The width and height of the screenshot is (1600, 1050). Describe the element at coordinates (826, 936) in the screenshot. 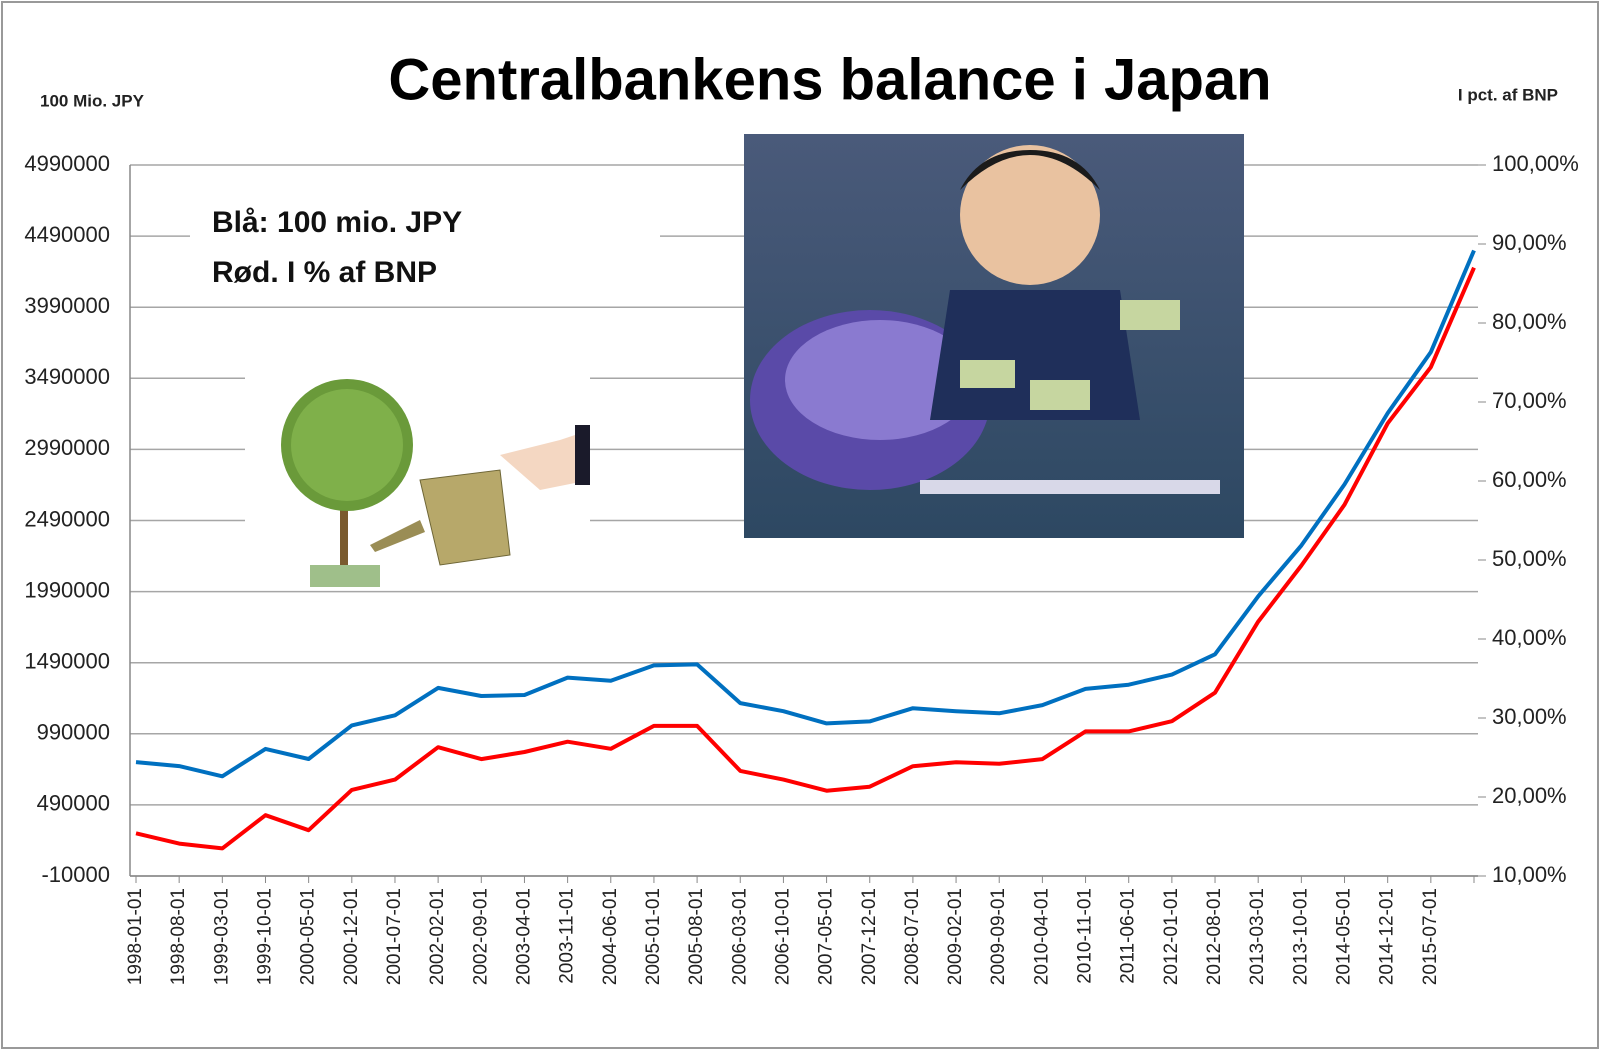

I see `x-tick-label: 2007-05-01` at that location.